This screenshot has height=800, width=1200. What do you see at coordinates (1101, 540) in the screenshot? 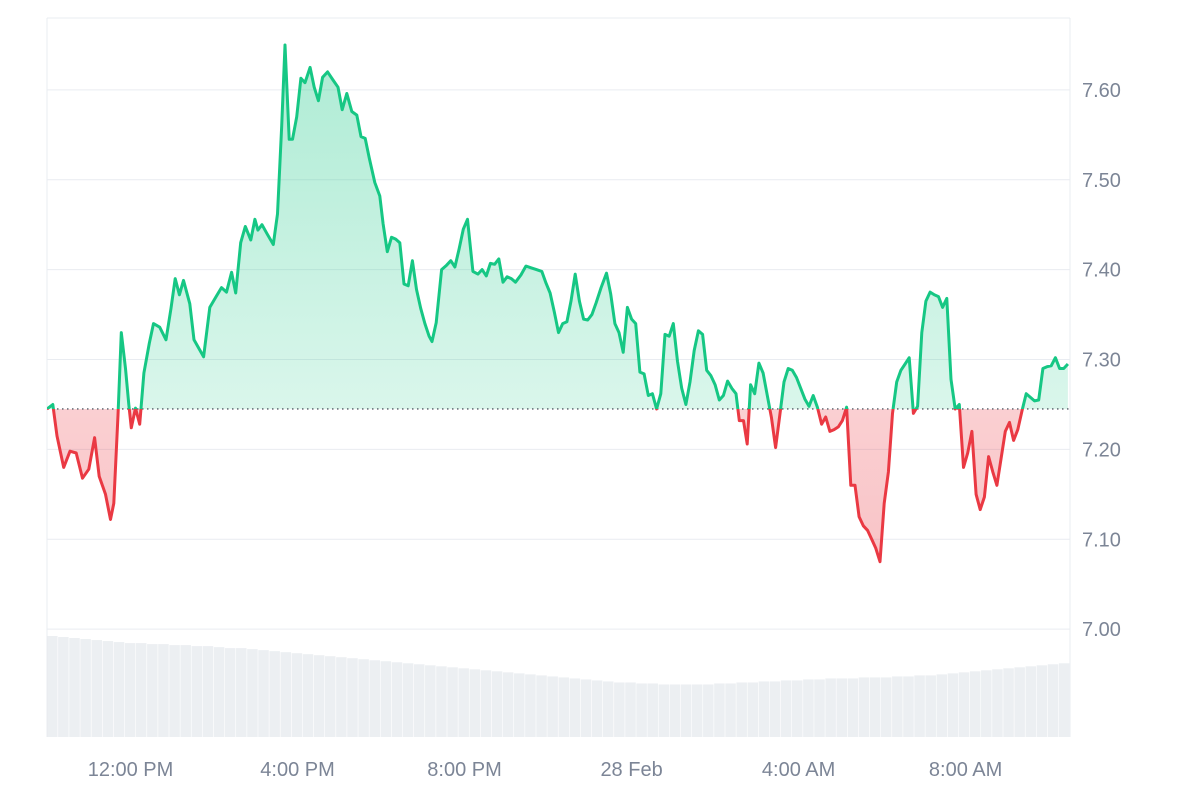
I see `y-tick-label: 7.10` at bounding box center [1101, 540].